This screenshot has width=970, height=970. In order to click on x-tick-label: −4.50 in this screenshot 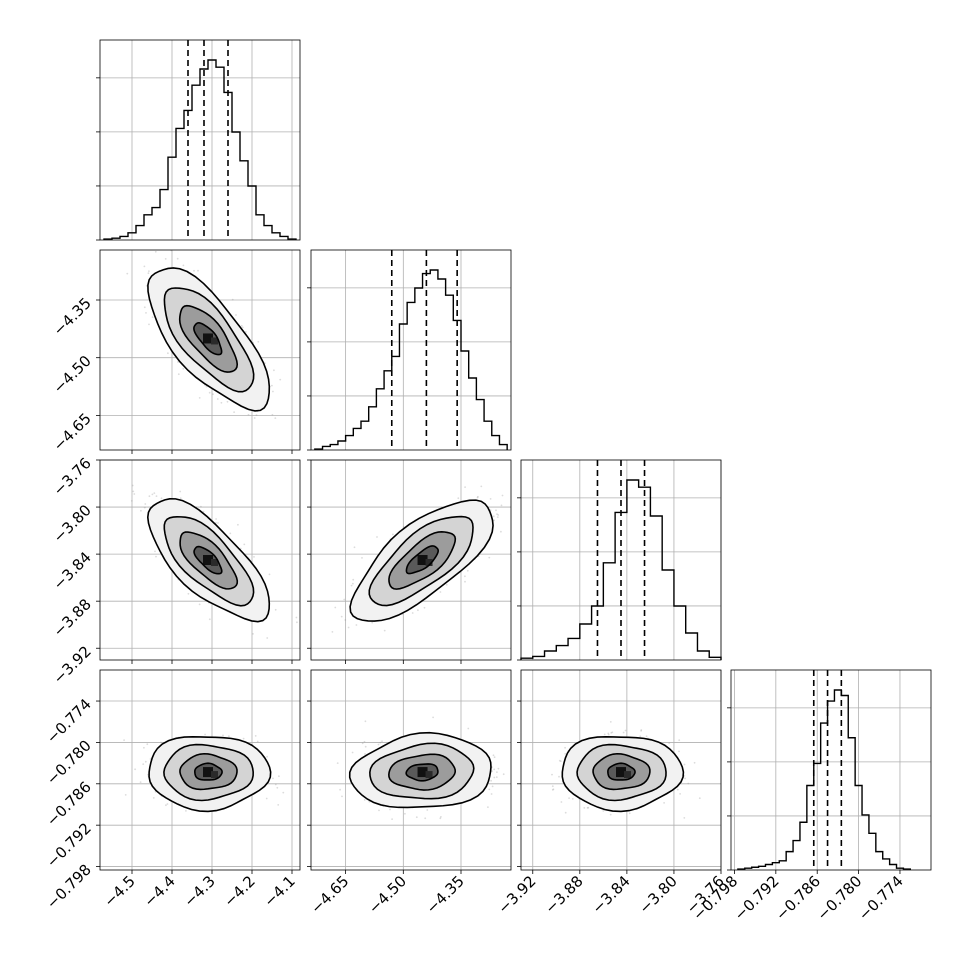, I will do `click(387, 894)`.